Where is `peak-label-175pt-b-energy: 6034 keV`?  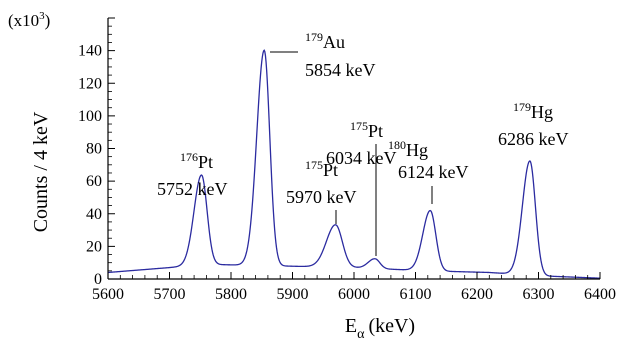
peak-label-175pt-b-energy: 6034 keV is located at coordinates (361, 158).